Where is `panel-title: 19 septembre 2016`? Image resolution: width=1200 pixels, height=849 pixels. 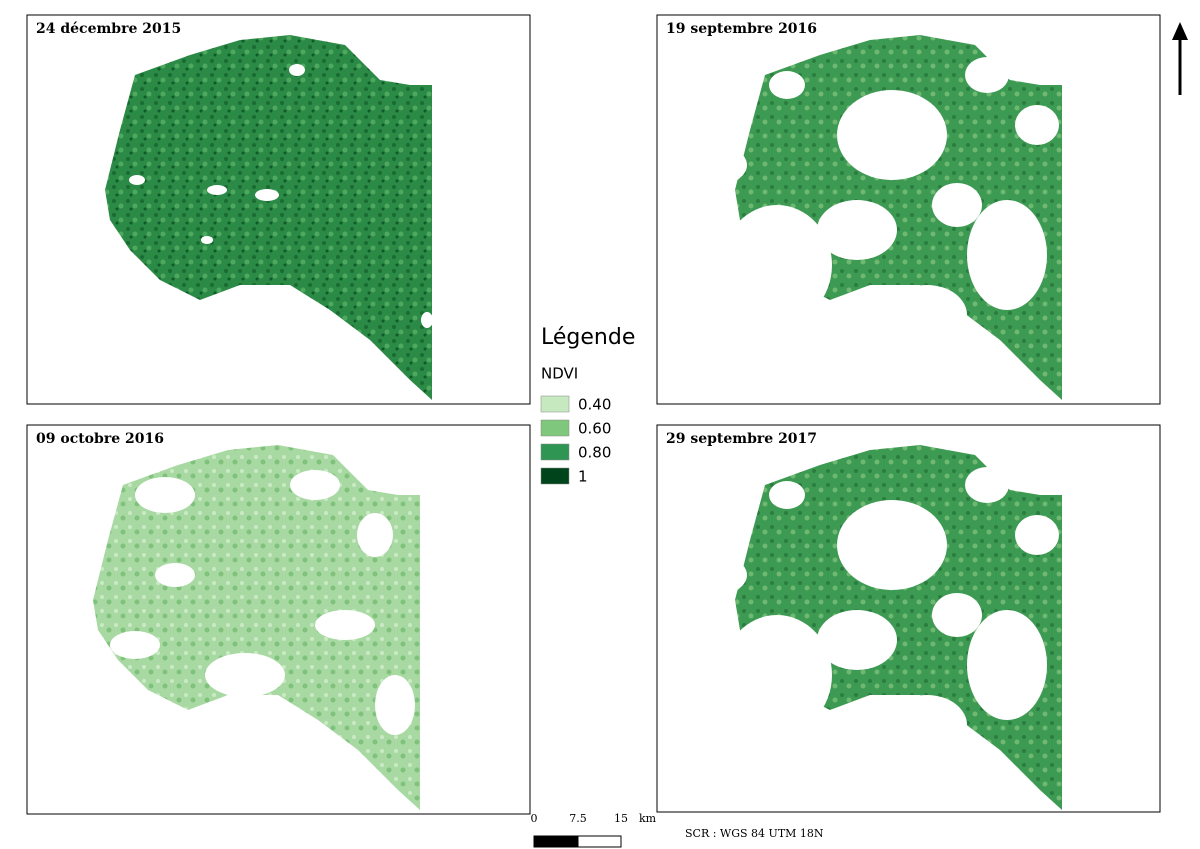
panel-title: 19 septembre 2016 is located at coordinates (741, 29).